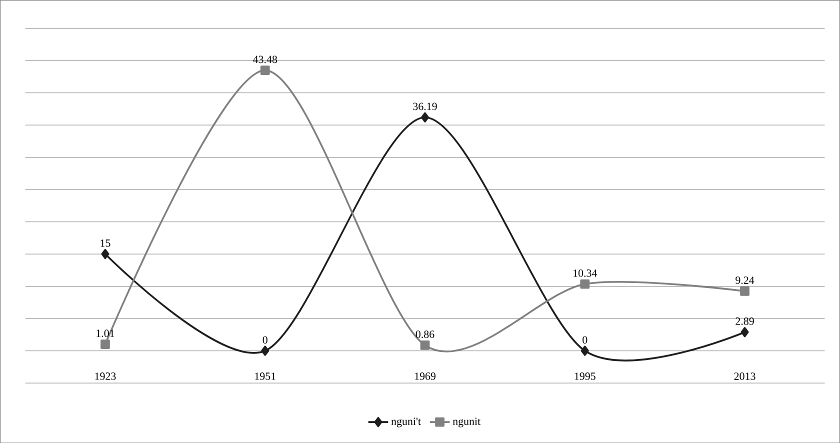  I want to click on data-label: 1.01, so click(105, 333).